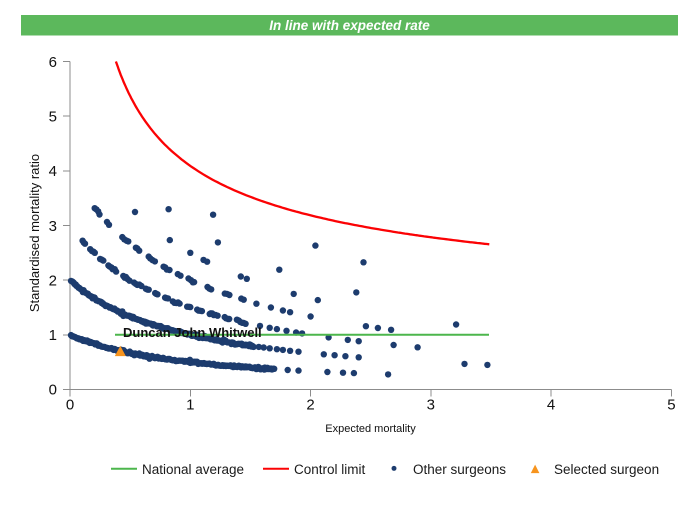  Describe the element at coordinates (606, 469) in the screenshot. I see `svg-text: Selected surgeon` at that location.